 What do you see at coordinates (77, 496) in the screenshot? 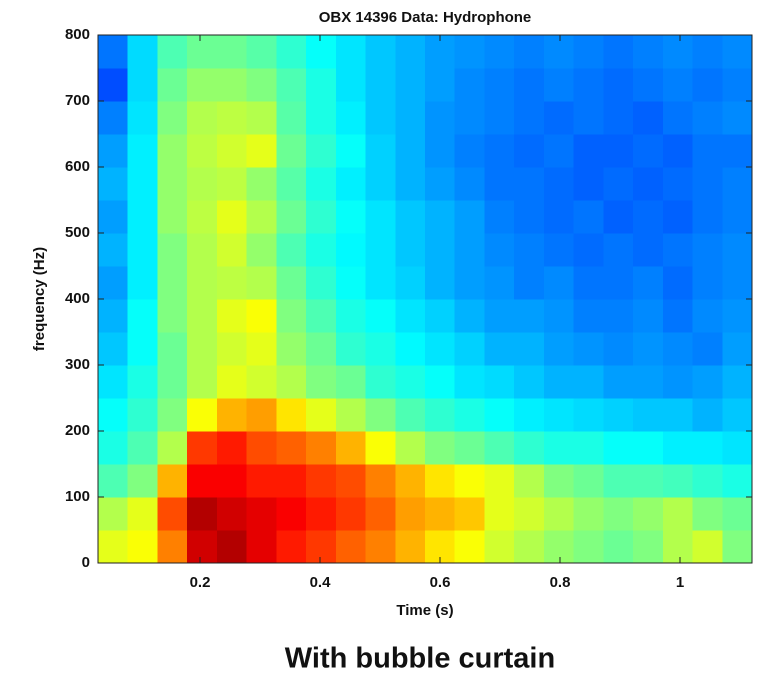
I see `y-tick-label: 100` at bounding box center [77, 496].